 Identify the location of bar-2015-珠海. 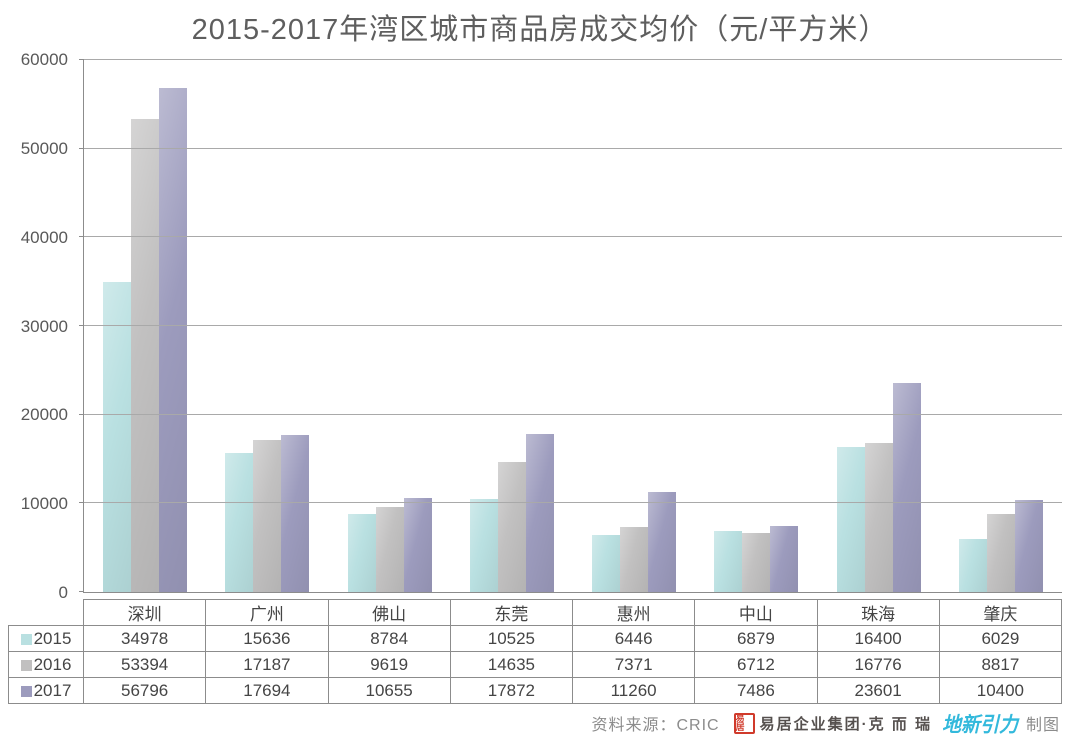
(850, 519).